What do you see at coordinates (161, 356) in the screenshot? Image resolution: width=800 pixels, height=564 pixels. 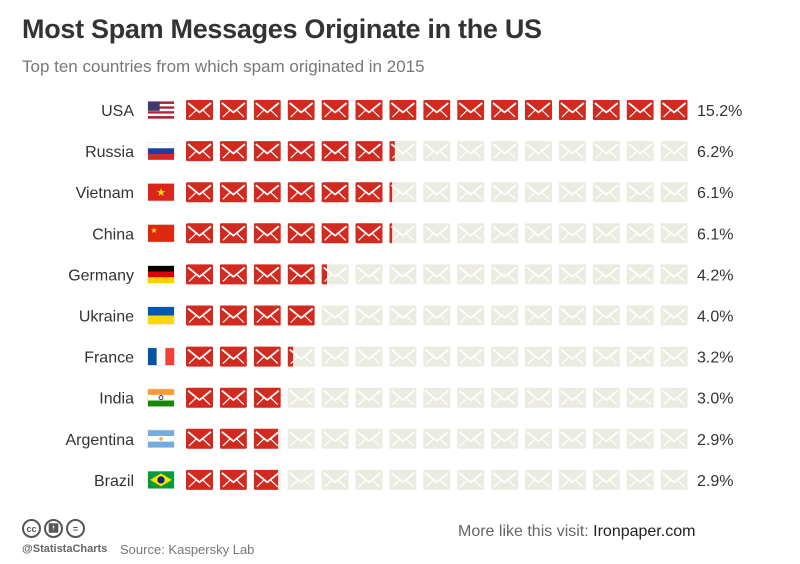 I see `flag-france-icon` at bounding box center [161, 356].